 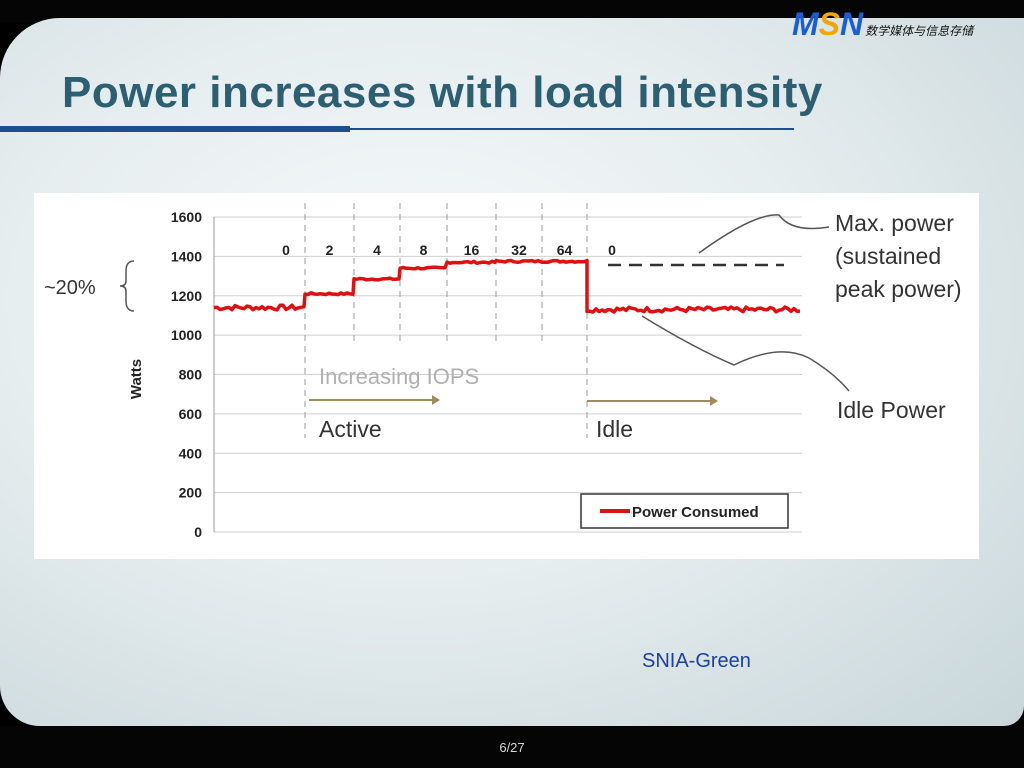 What do you see at coordinates (565, 250) in the screenshot?
I see `phase-label: 64` at bounding box center [565, 250].